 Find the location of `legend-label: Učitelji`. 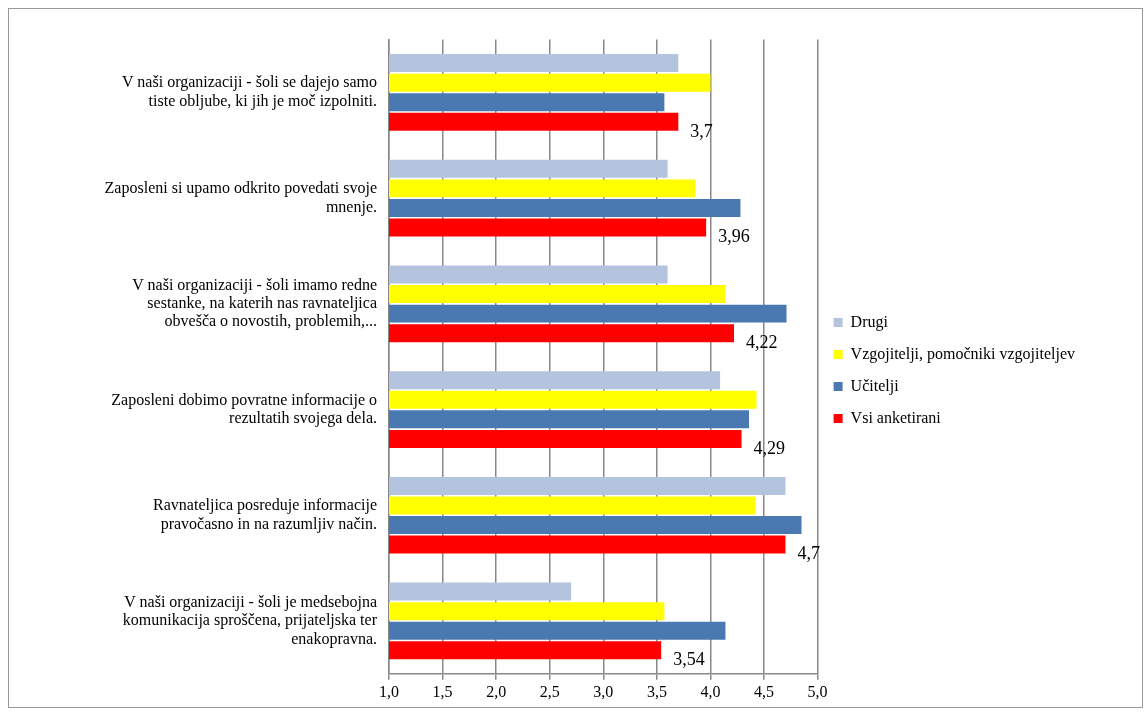

legend-label: Učitelji is located at coordinates (875, 385).